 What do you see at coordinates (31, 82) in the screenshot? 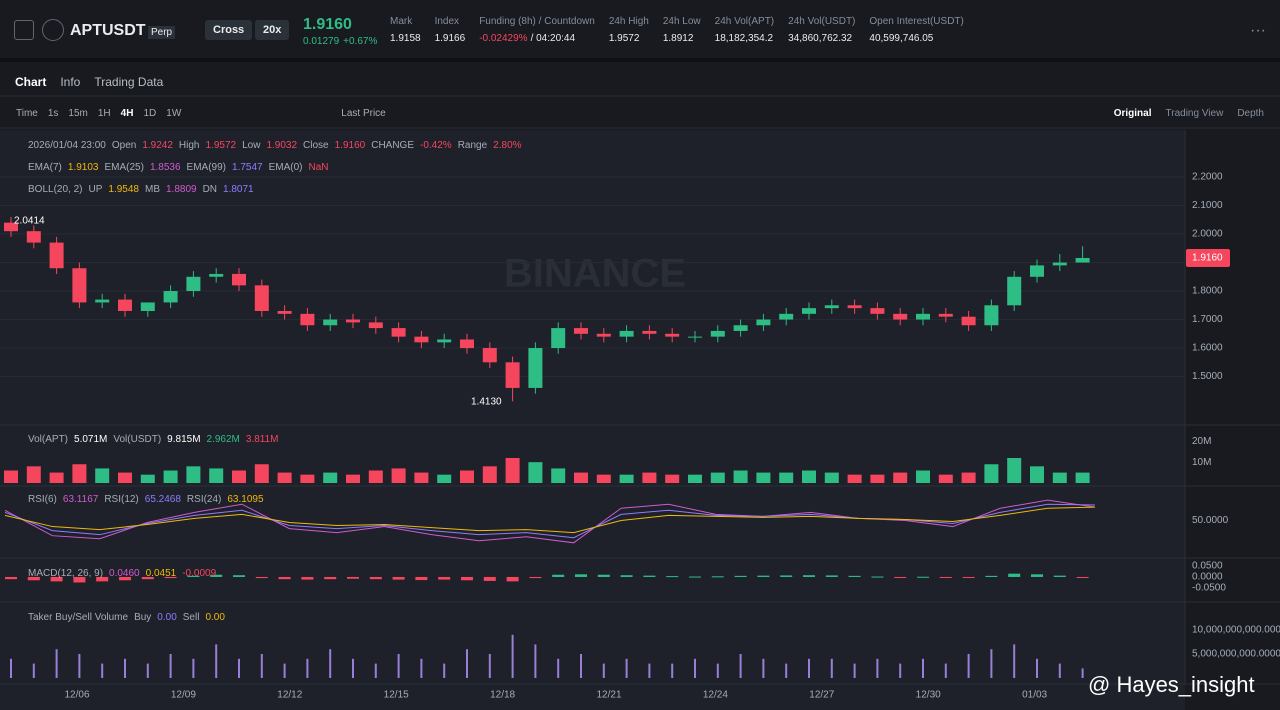
I see `tab: Chart` at bounding box center [31, 82].